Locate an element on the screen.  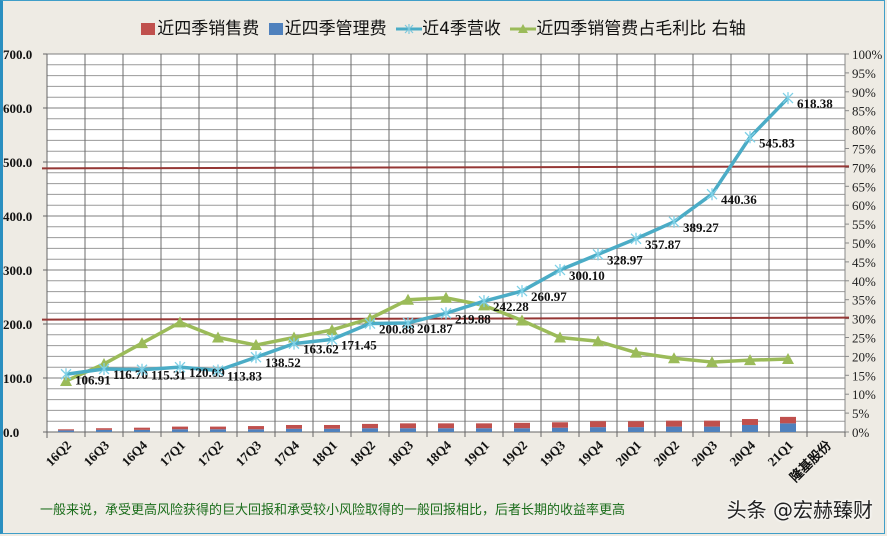
reference-line is located at coordinates (445, 167).